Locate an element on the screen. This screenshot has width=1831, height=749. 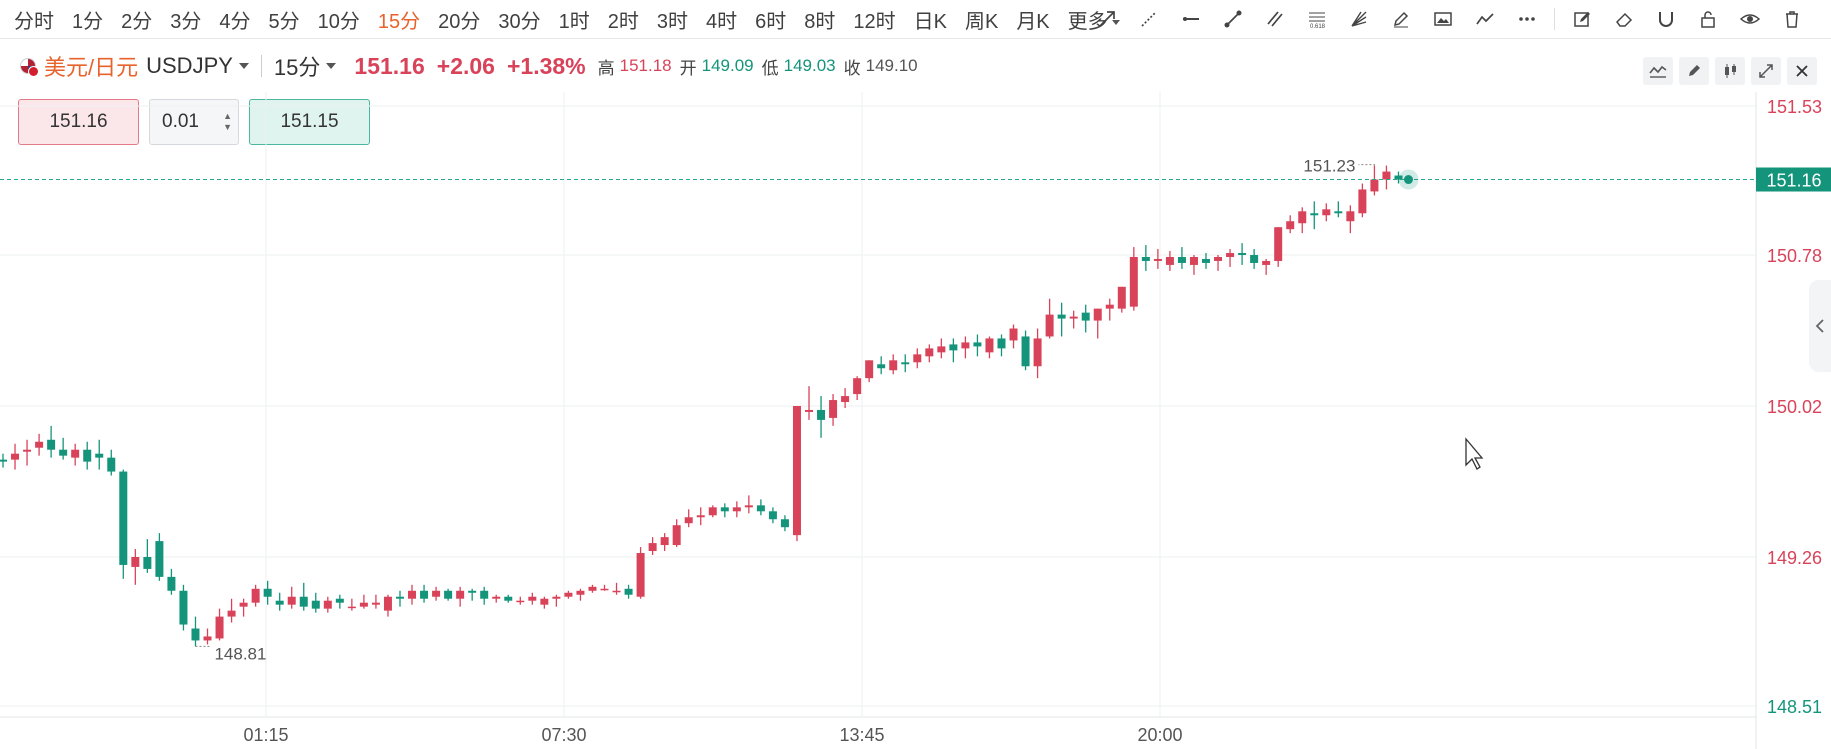
expand-icon is located at coordinates (1766, 71).